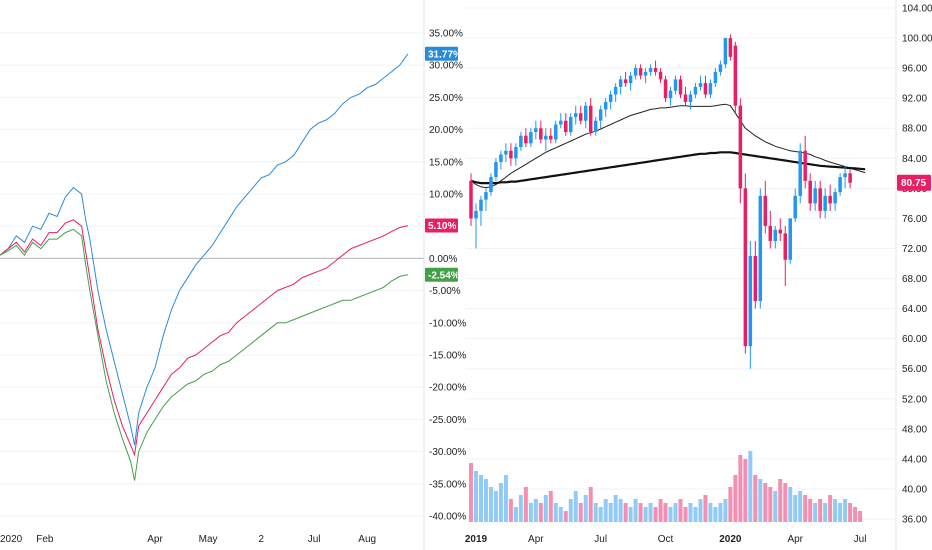 The height and width of the screenshot is (550, 932). Describe the element at coordinates (666, 539) in the screenshot. I see `right-x-axis: 2019 Apr Jul Oct 2020 Apr Jul` at that location.